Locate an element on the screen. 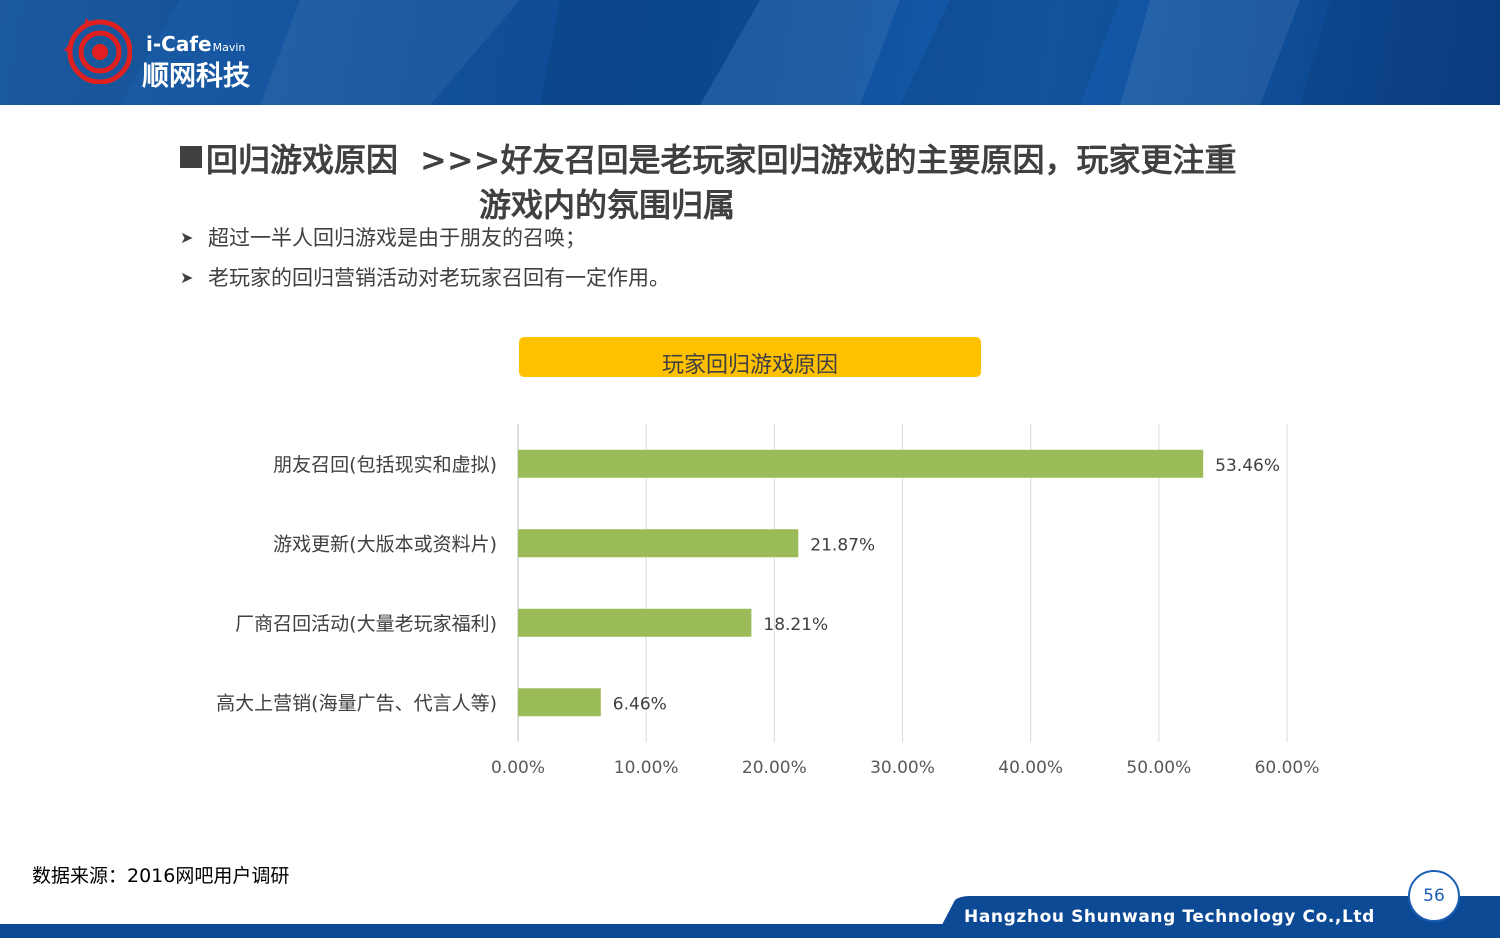  bullet-item: ➤ 老玩家的回归营销活动对老玩家召回有一定作用。 is located at coordinates (425, 282).